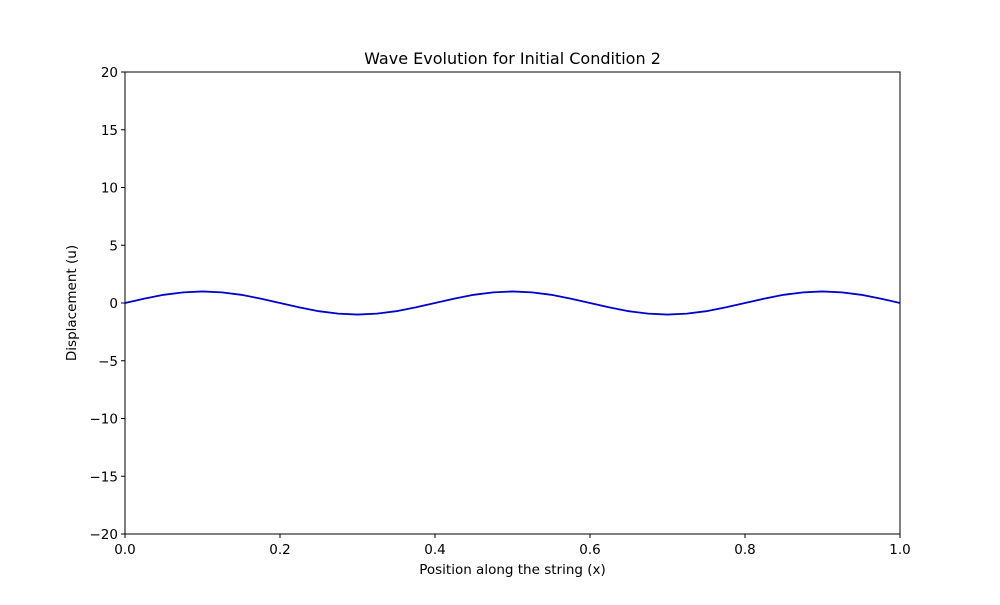 This screenshot has height=605, width=1000. Describe the element at coordinates (744, 550) in the screenshot. I see `x-tick-label: 0.8` at that location.